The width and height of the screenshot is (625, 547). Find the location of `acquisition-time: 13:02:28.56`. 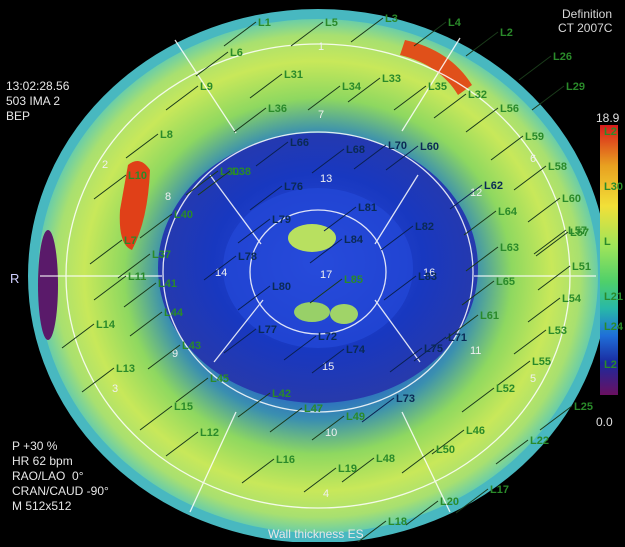

acquisition-time: 13:02:28.56 is located at coordinates (38, 86).